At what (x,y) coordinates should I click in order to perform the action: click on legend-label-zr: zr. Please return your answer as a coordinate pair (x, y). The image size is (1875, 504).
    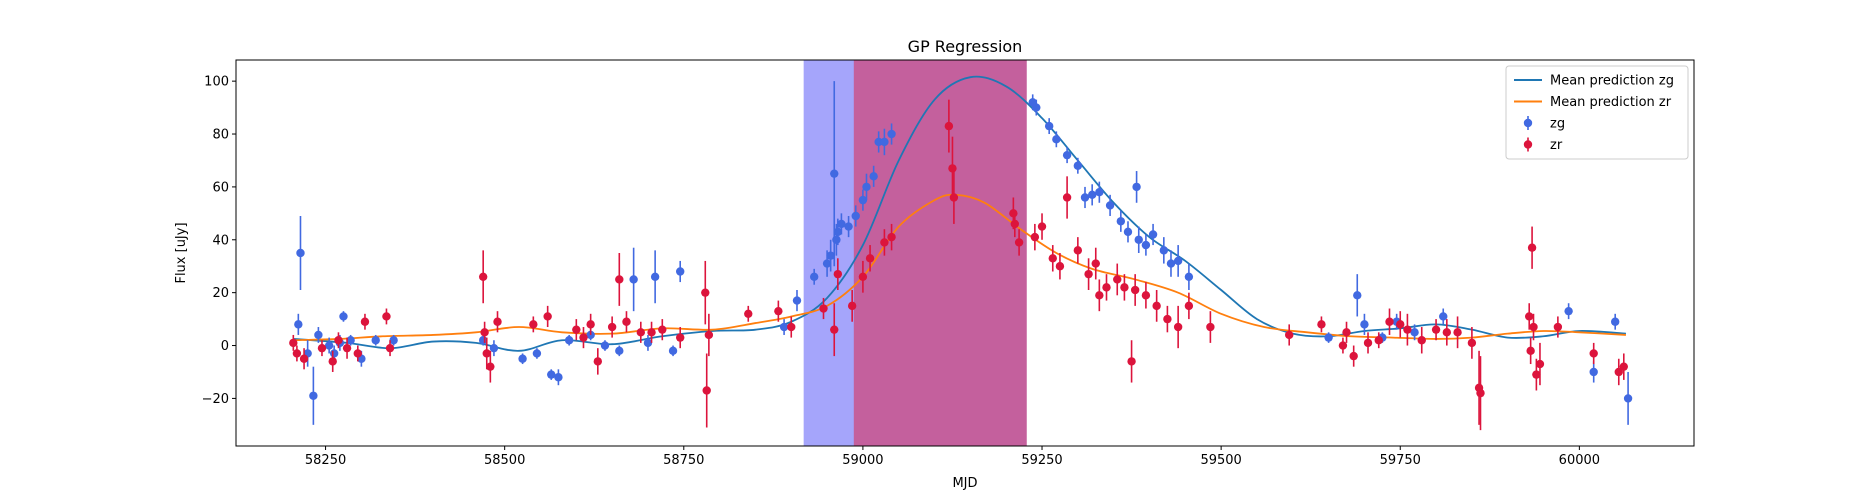
    Looking at the image, I should click on (1556, 145).